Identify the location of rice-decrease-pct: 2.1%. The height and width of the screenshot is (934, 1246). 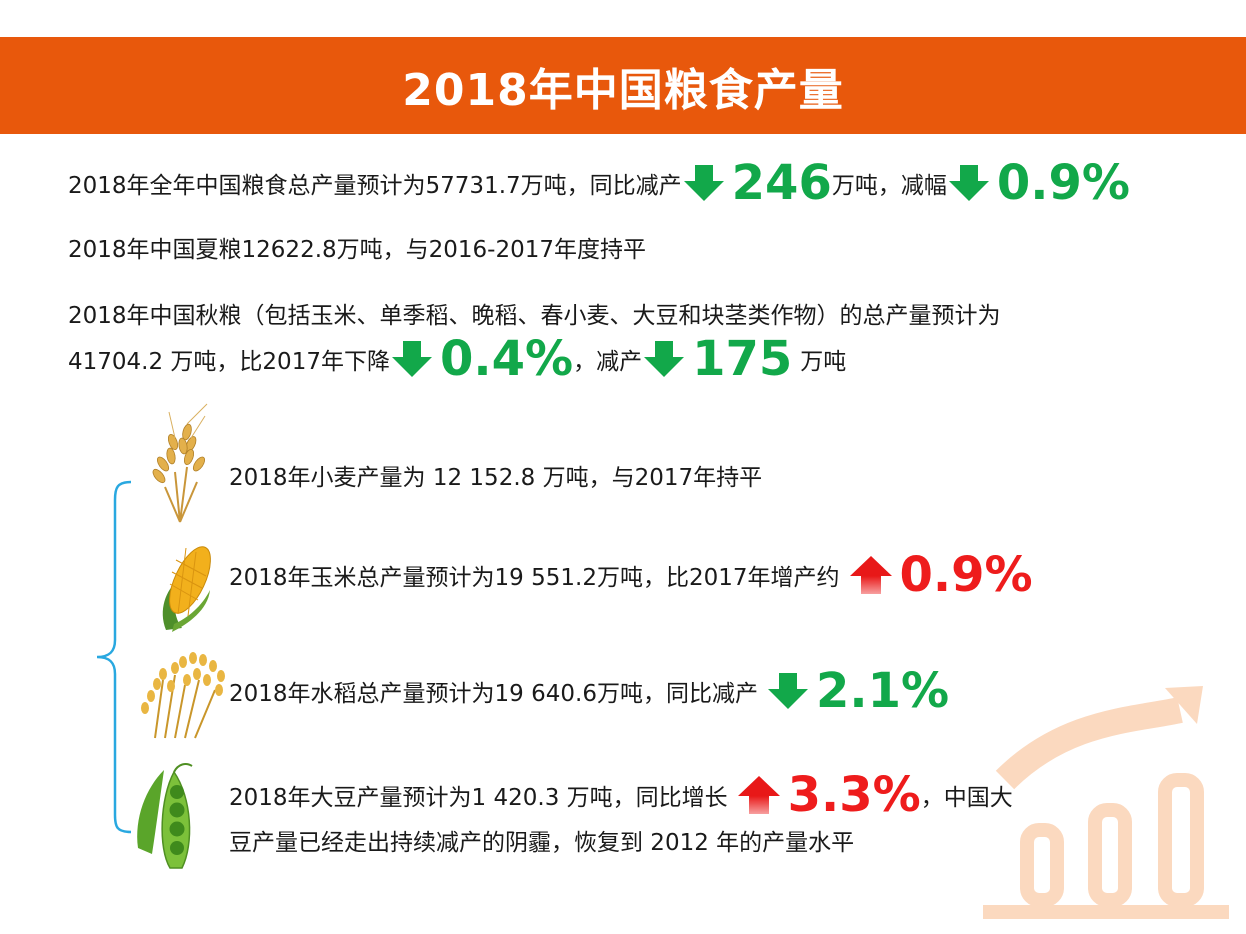
(882, 691).